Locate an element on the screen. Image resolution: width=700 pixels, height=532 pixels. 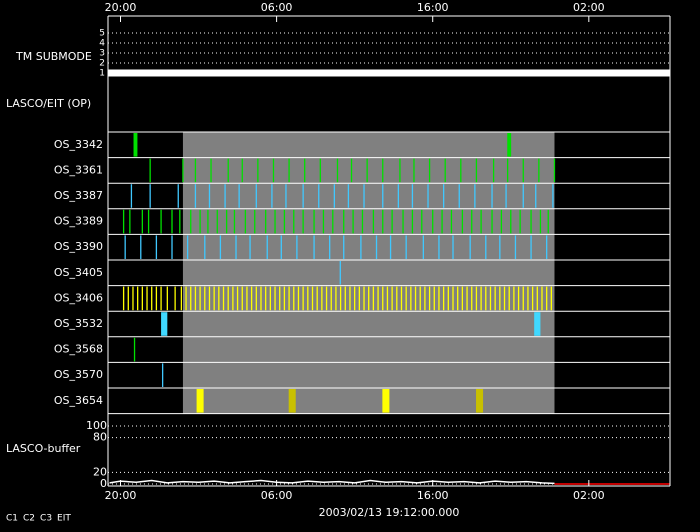
row-label: OS_3570 is located at coordinates (78, 374).